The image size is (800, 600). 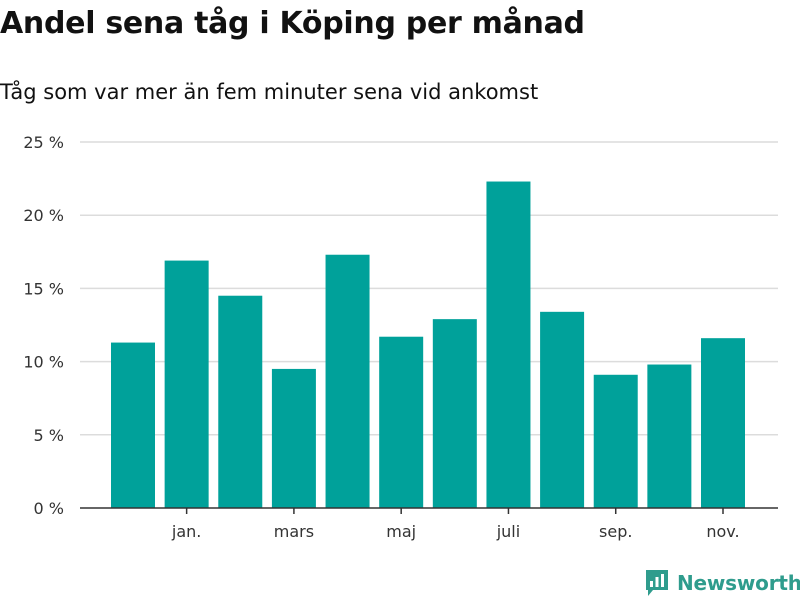 What do you see at coordinates (657, 583) in the screenshot?
I see `newsworthy-logo-icon` at bounding box center [657, 583].